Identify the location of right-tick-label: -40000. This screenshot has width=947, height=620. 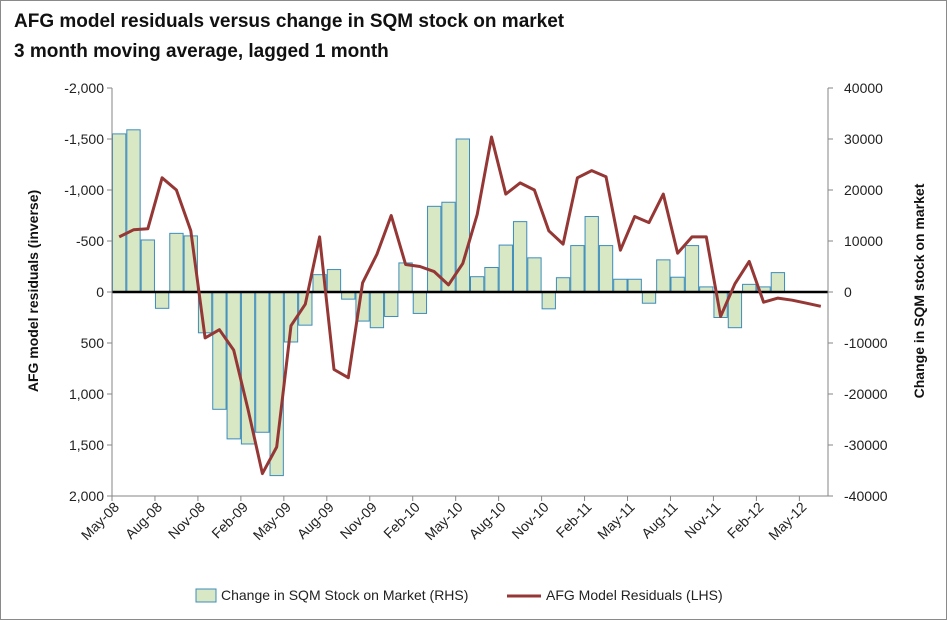
(866, 496).